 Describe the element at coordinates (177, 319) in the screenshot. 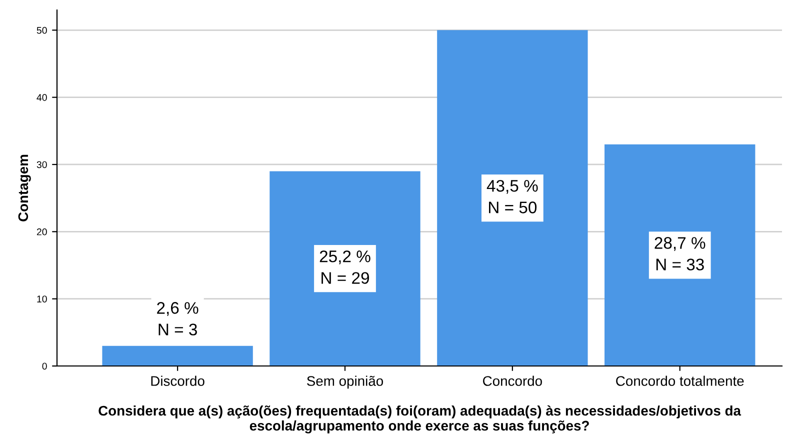

I see `data-label: 2,6 % N = 3` at that location.